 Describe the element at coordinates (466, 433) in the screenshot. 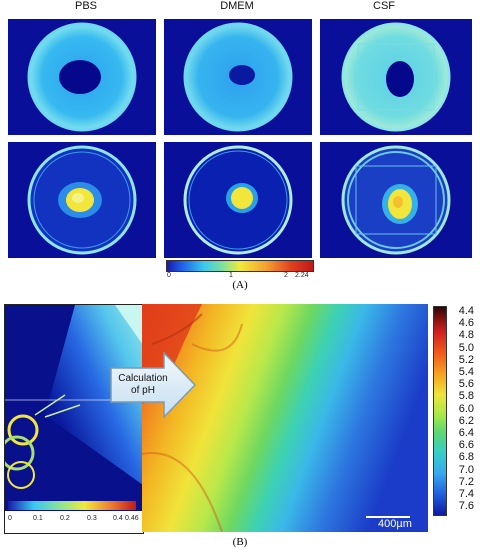

I see `ph-scale-label: 6.4` at that location.